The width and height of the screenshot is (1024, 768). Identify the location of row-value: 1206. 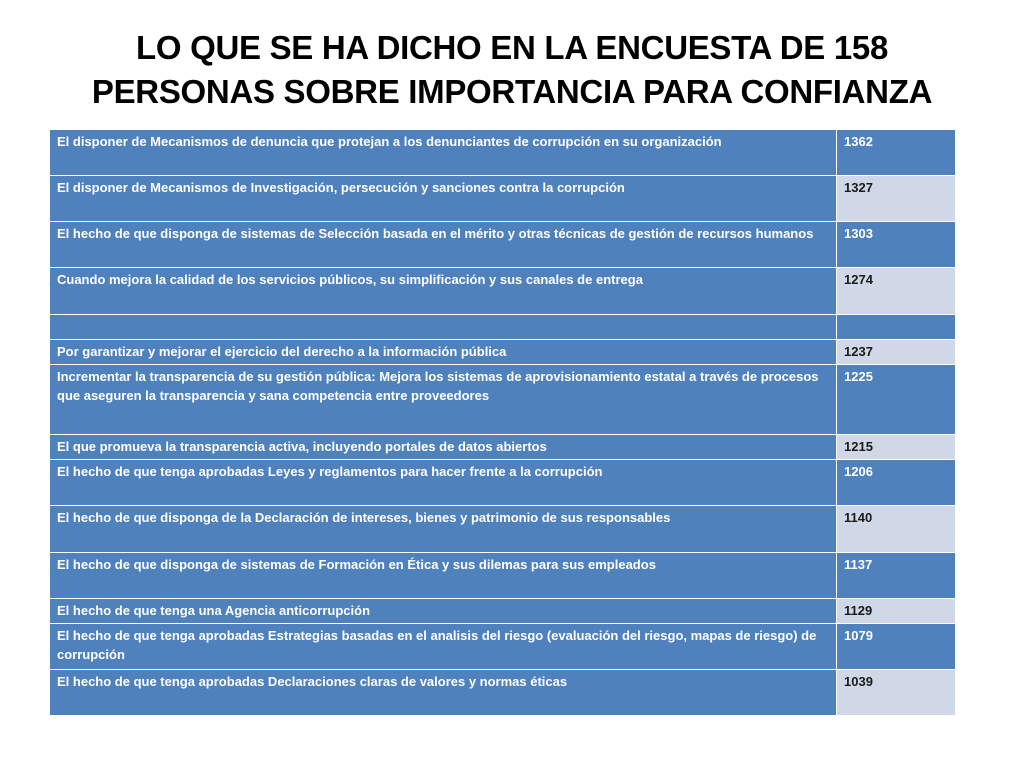
(896, 482).